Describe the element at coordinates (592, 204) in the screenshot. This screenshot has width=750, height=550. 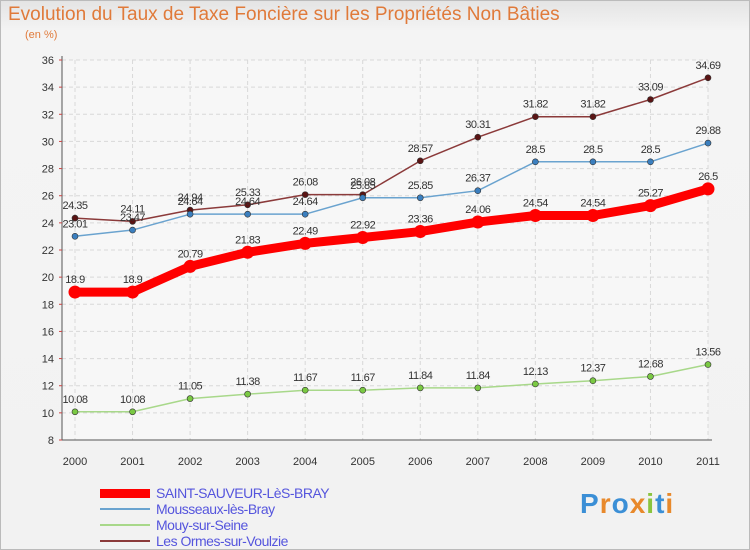
I see `data-label: 24.54` at that location.